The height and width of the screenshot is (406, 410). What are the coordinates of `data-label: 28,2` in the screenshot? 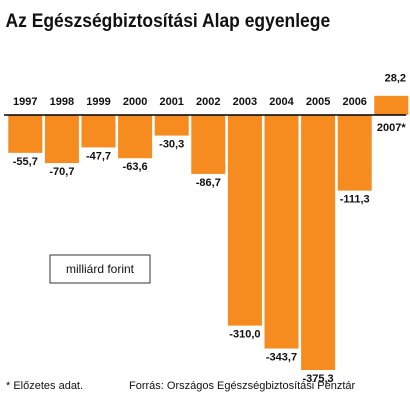 It's located at (395, 79).